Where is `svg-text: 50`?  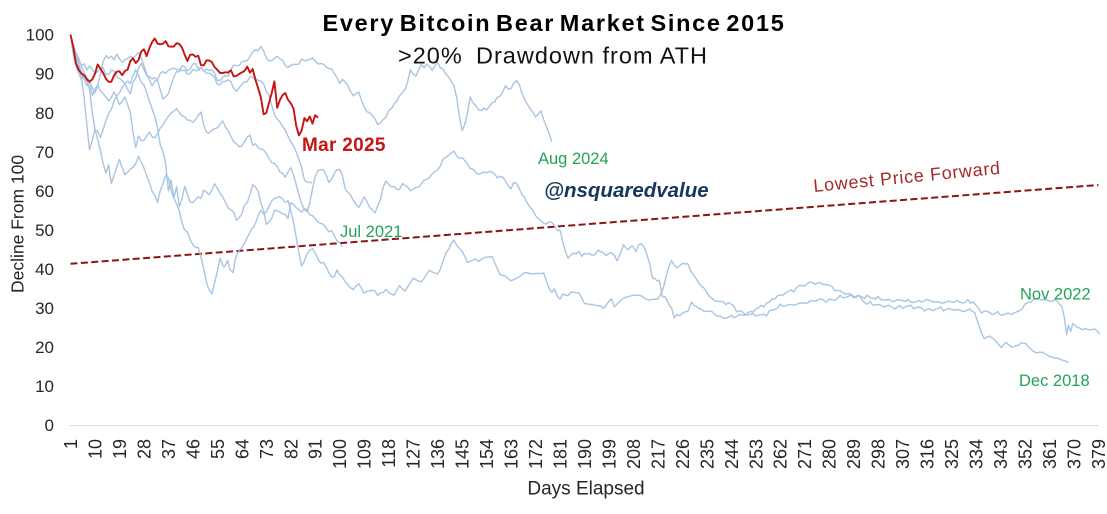 svg-text: 50 is located at coordinates (44, 230).